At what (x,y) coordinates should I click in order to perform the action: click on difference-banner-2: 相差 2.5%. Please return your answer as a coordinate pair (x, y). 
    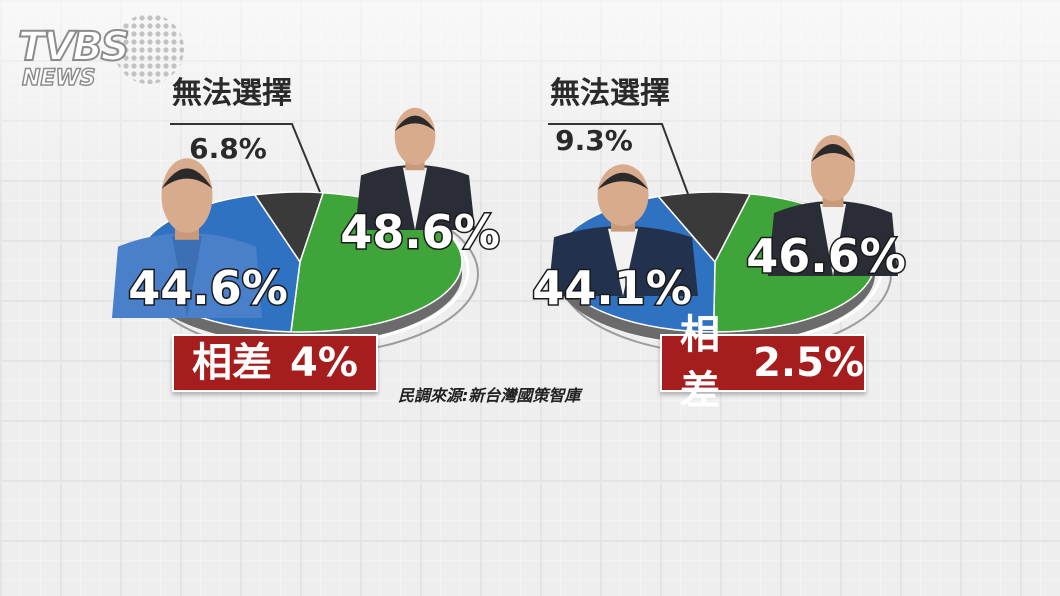
    Looking at the image, I should click on (763, 363).